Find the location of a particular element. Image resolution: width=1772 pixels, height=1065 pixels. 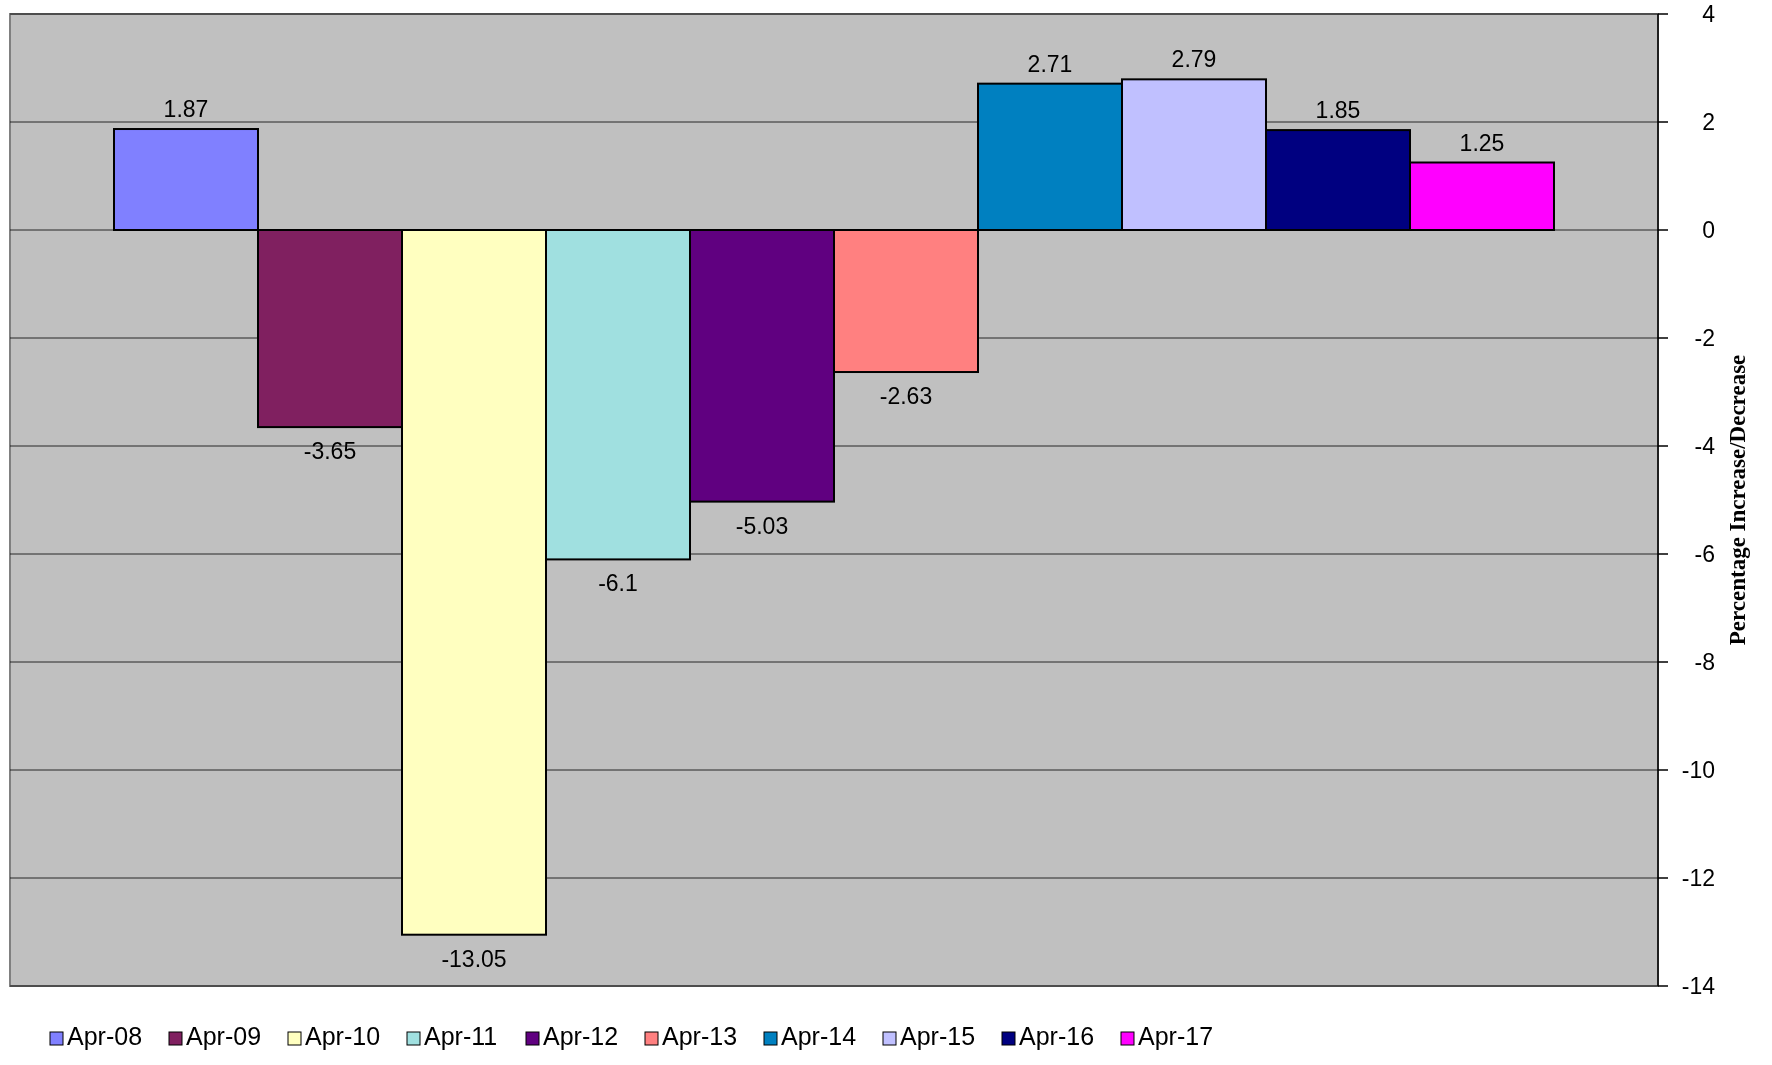

data-label: 2.71 is located at coordinates (1050, 63).